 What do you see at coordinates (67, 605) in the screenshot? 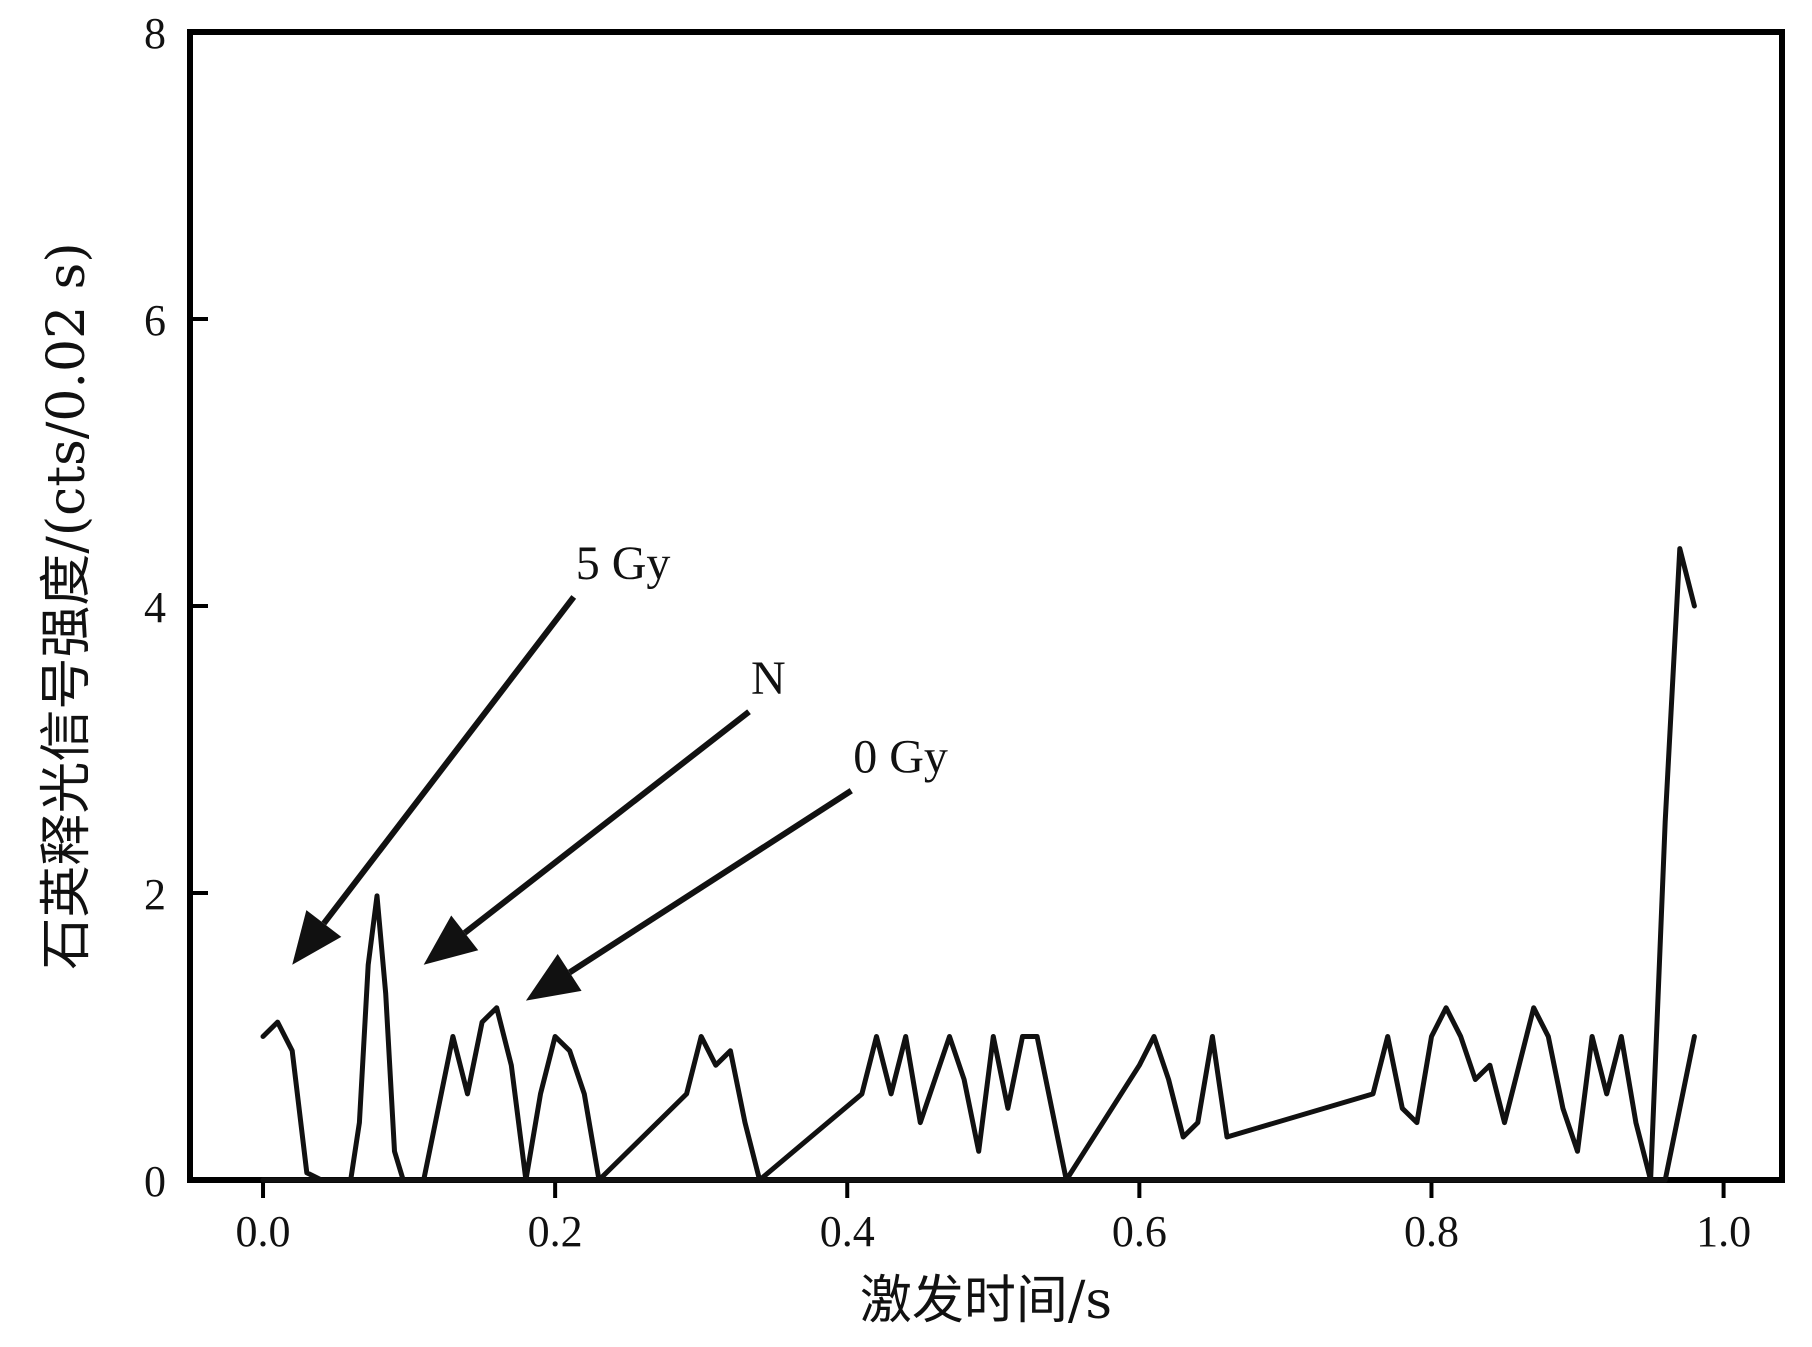
I see `y-axis-label: 石英释光信号强度/(cts/0.02 s)` at bounding box center [67, 605].